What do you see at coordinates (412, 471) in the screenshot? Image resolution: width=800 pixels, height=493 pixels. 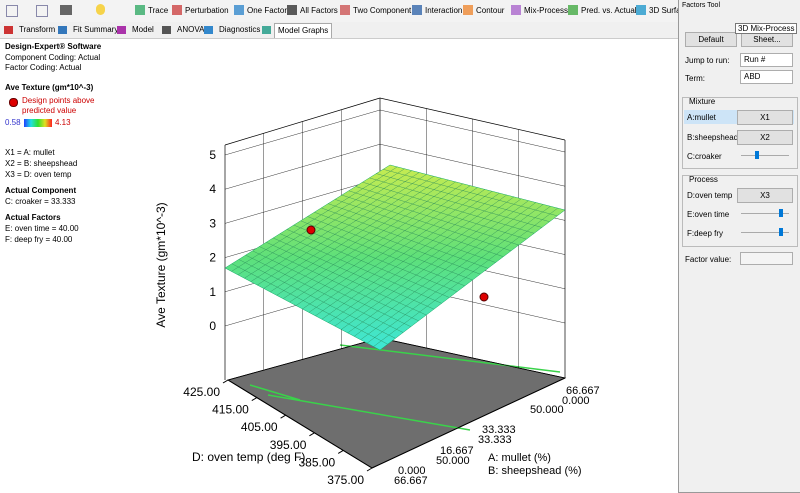 I see `a-tick-label: 0.000` at bounding box center [412, 471].